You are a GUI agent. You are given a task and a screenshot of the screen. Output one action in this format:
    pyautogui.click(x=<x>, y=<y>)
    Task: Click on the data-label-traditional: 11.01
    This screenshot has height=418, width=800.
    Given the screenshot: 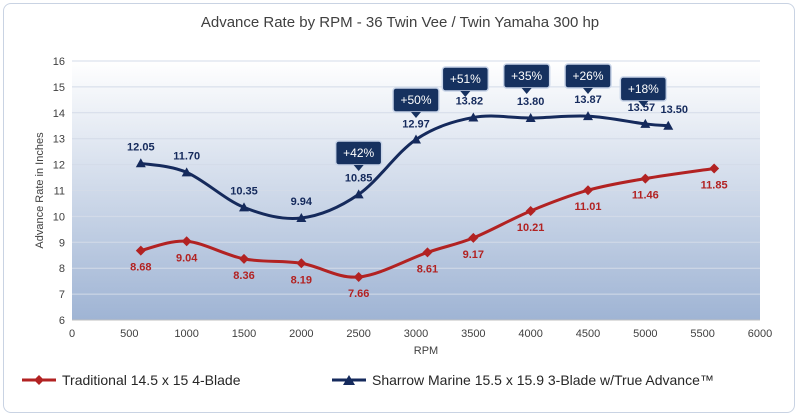 What is the action you would take?
    pyautogui.click(x=588, y=207)
    